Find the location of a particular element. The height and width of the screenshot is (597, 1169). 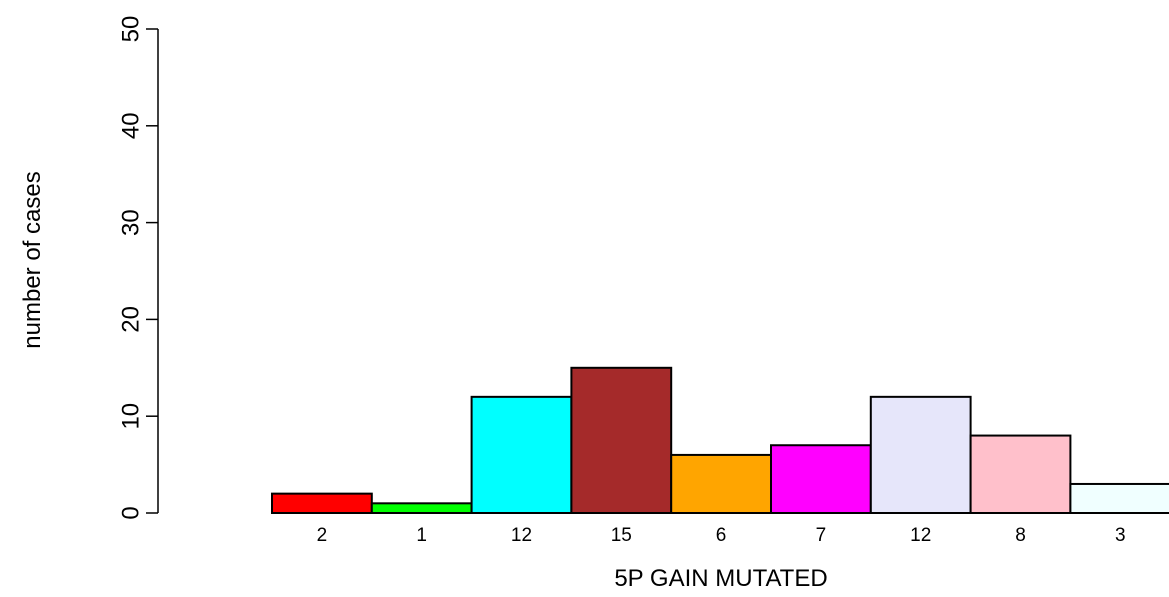

y-tick-label: 20 is located at coordinates (130, 319).